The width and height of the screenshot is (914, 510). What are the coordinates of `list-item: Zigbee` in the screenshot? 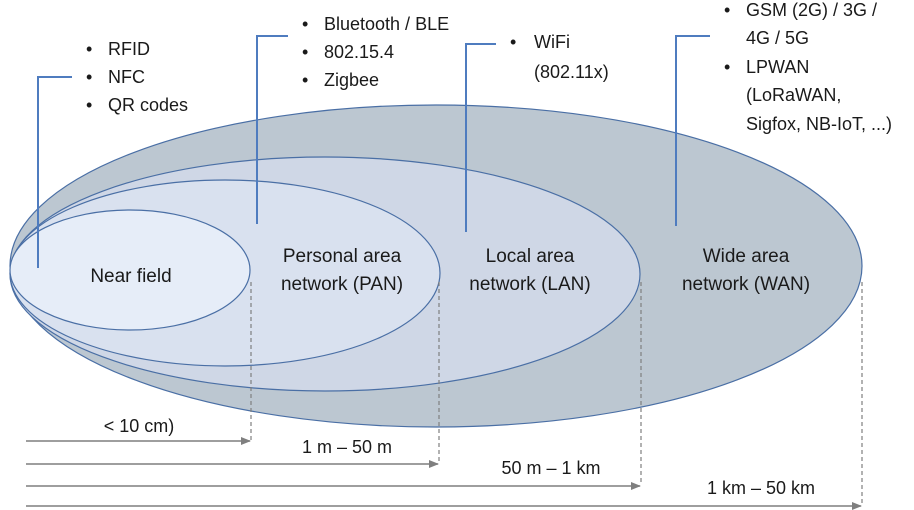 It's located at (351, 80).